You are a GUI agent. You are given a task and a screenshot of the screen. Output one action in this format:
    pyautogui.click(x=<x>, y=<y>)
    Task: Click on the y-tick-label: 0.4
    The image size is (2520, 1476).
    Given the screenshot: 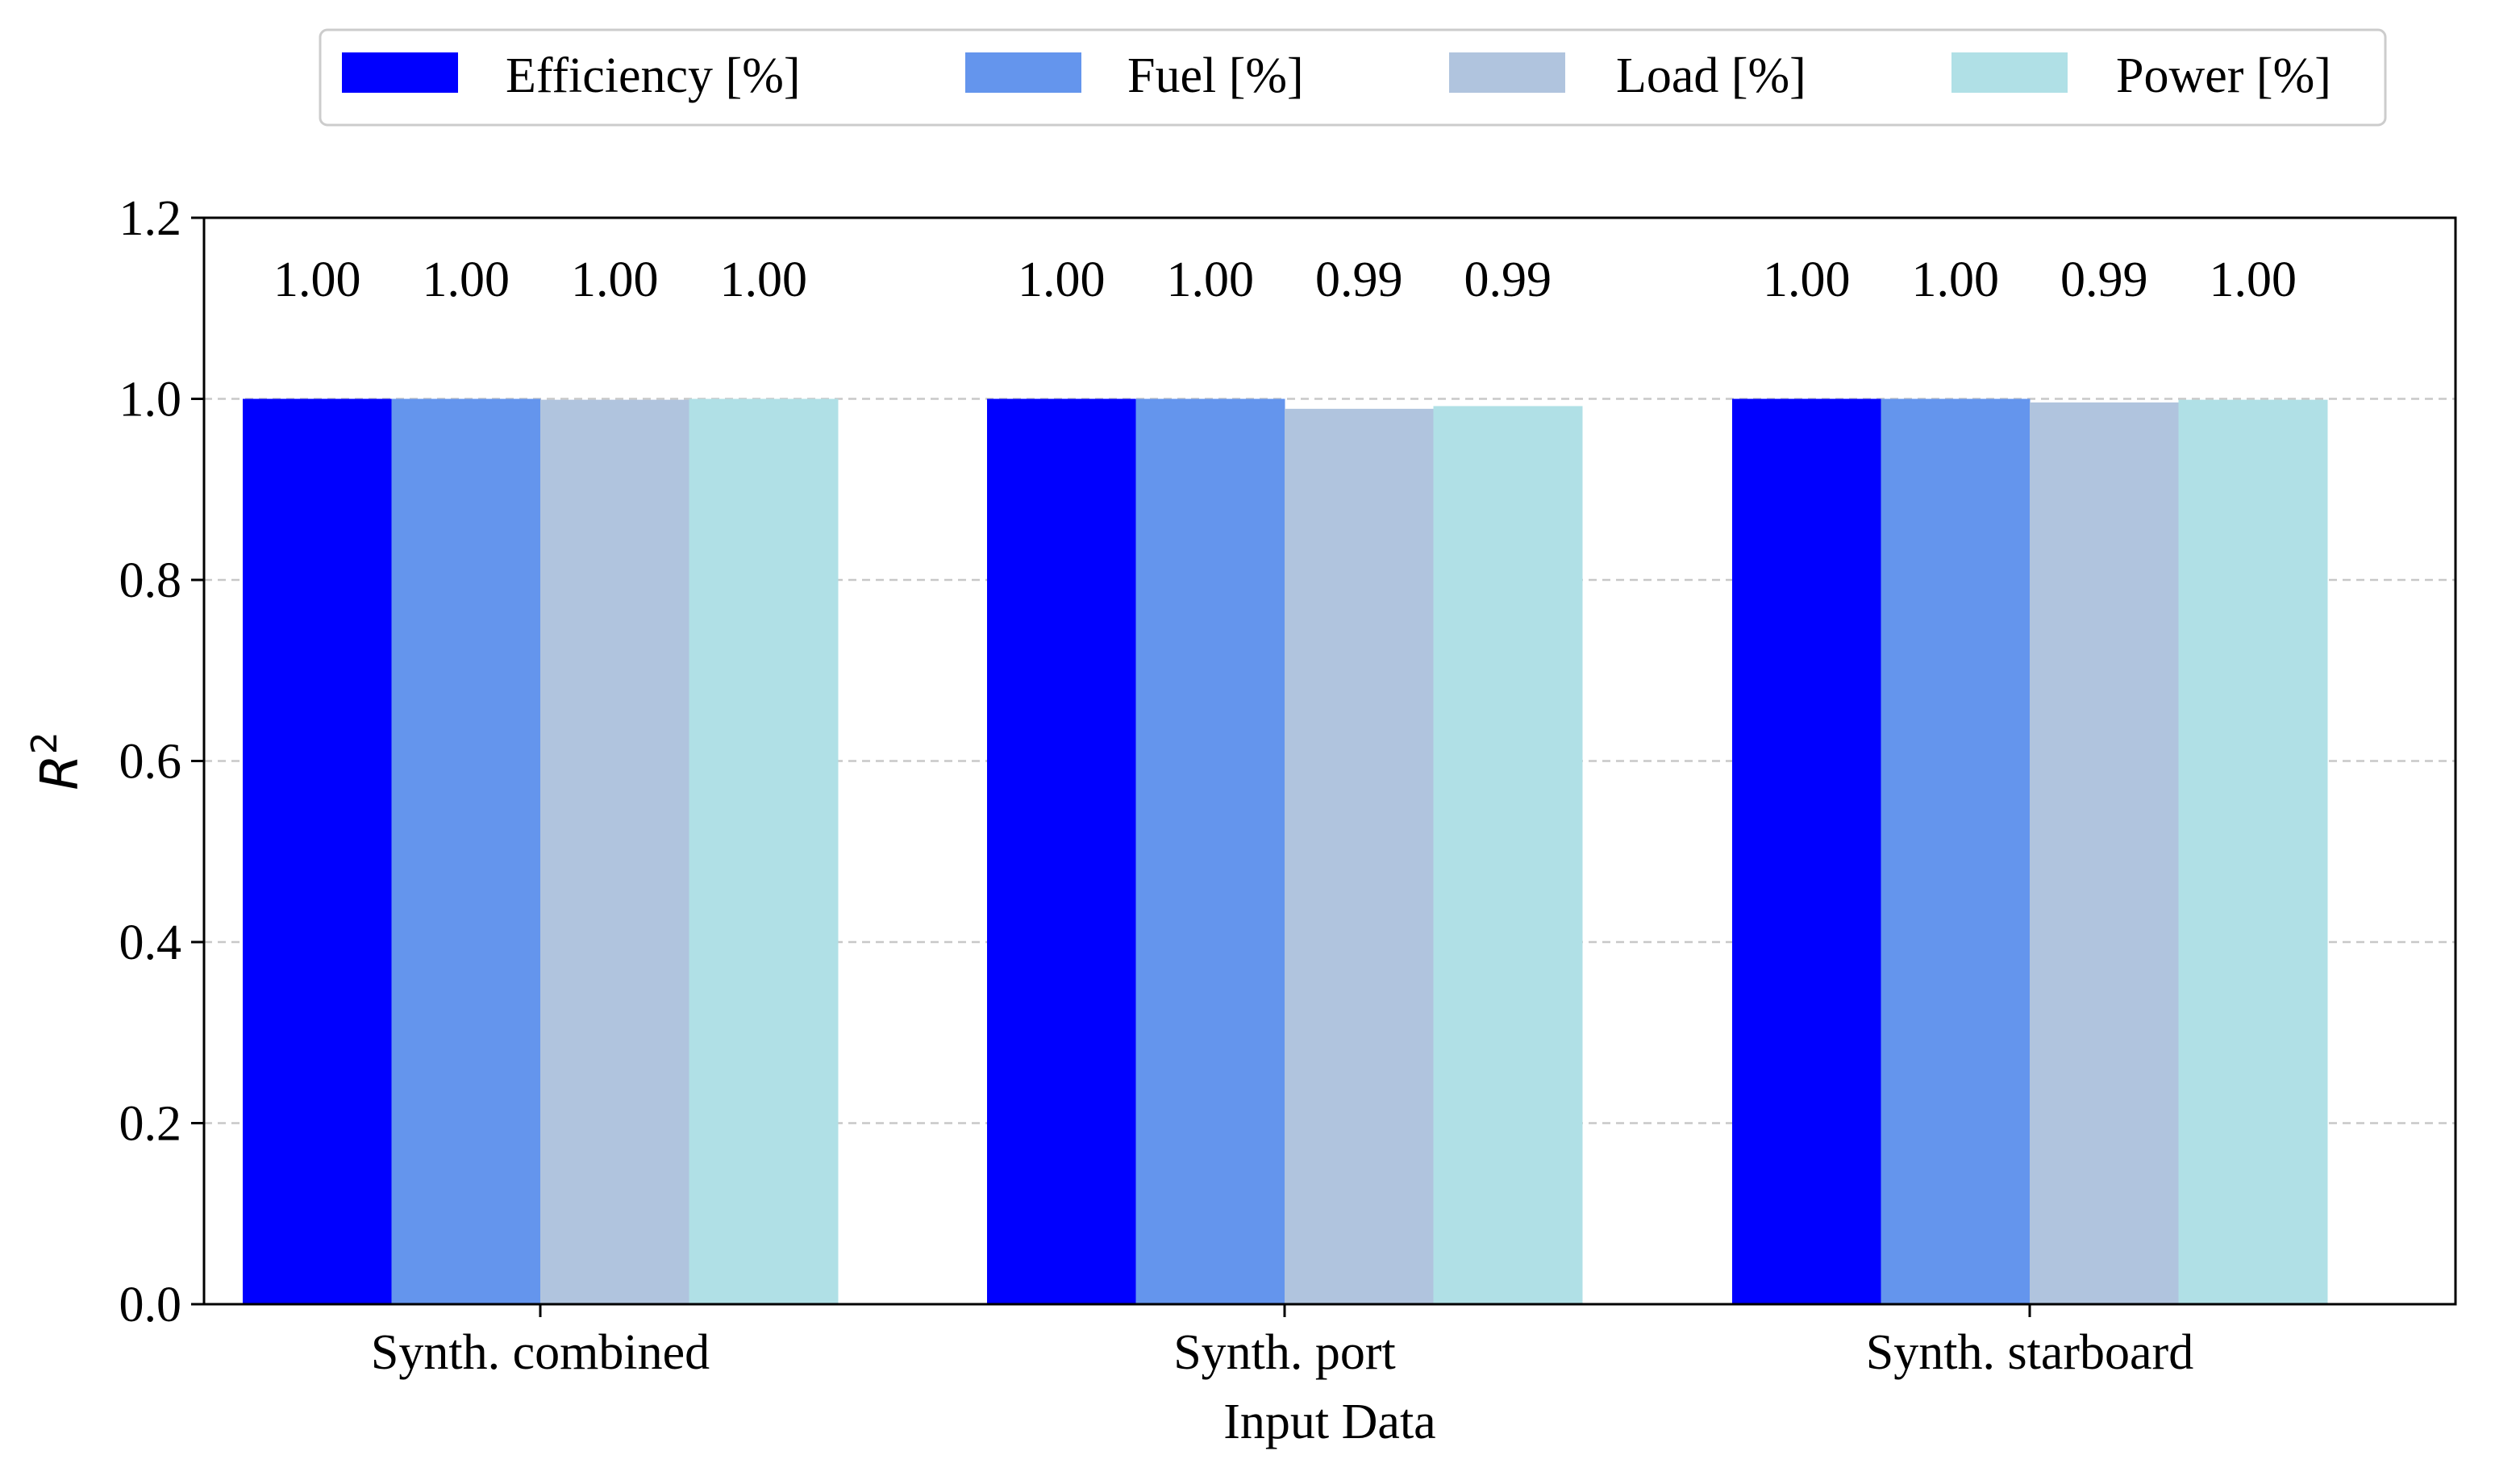 What is the action you would take?
    pyautogui.click(x=150, y=942)
    